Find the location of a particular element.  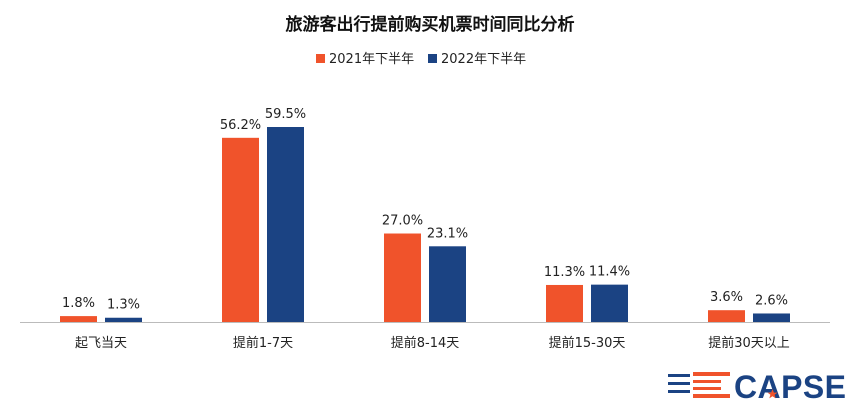

data-label: 11.4% is located at coordinates (609, 272).